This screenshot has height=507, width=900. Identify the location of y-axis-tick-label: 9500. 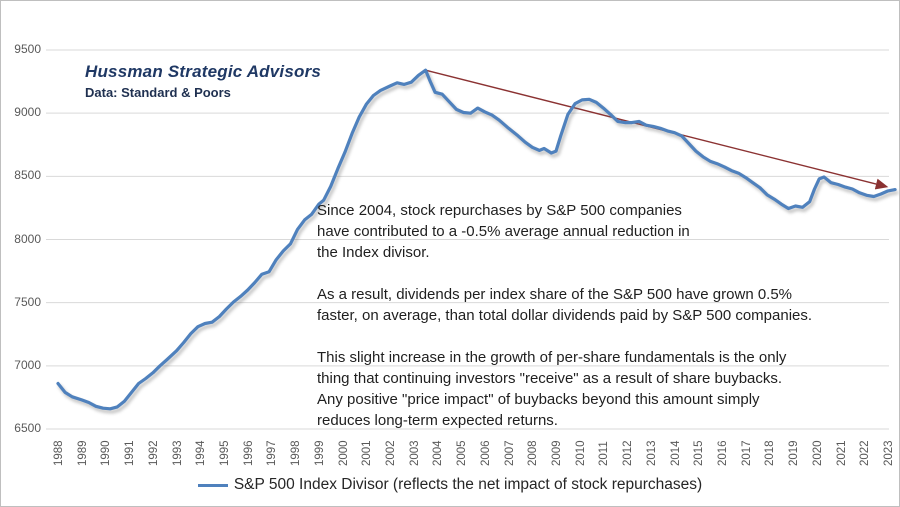
(27, 49).